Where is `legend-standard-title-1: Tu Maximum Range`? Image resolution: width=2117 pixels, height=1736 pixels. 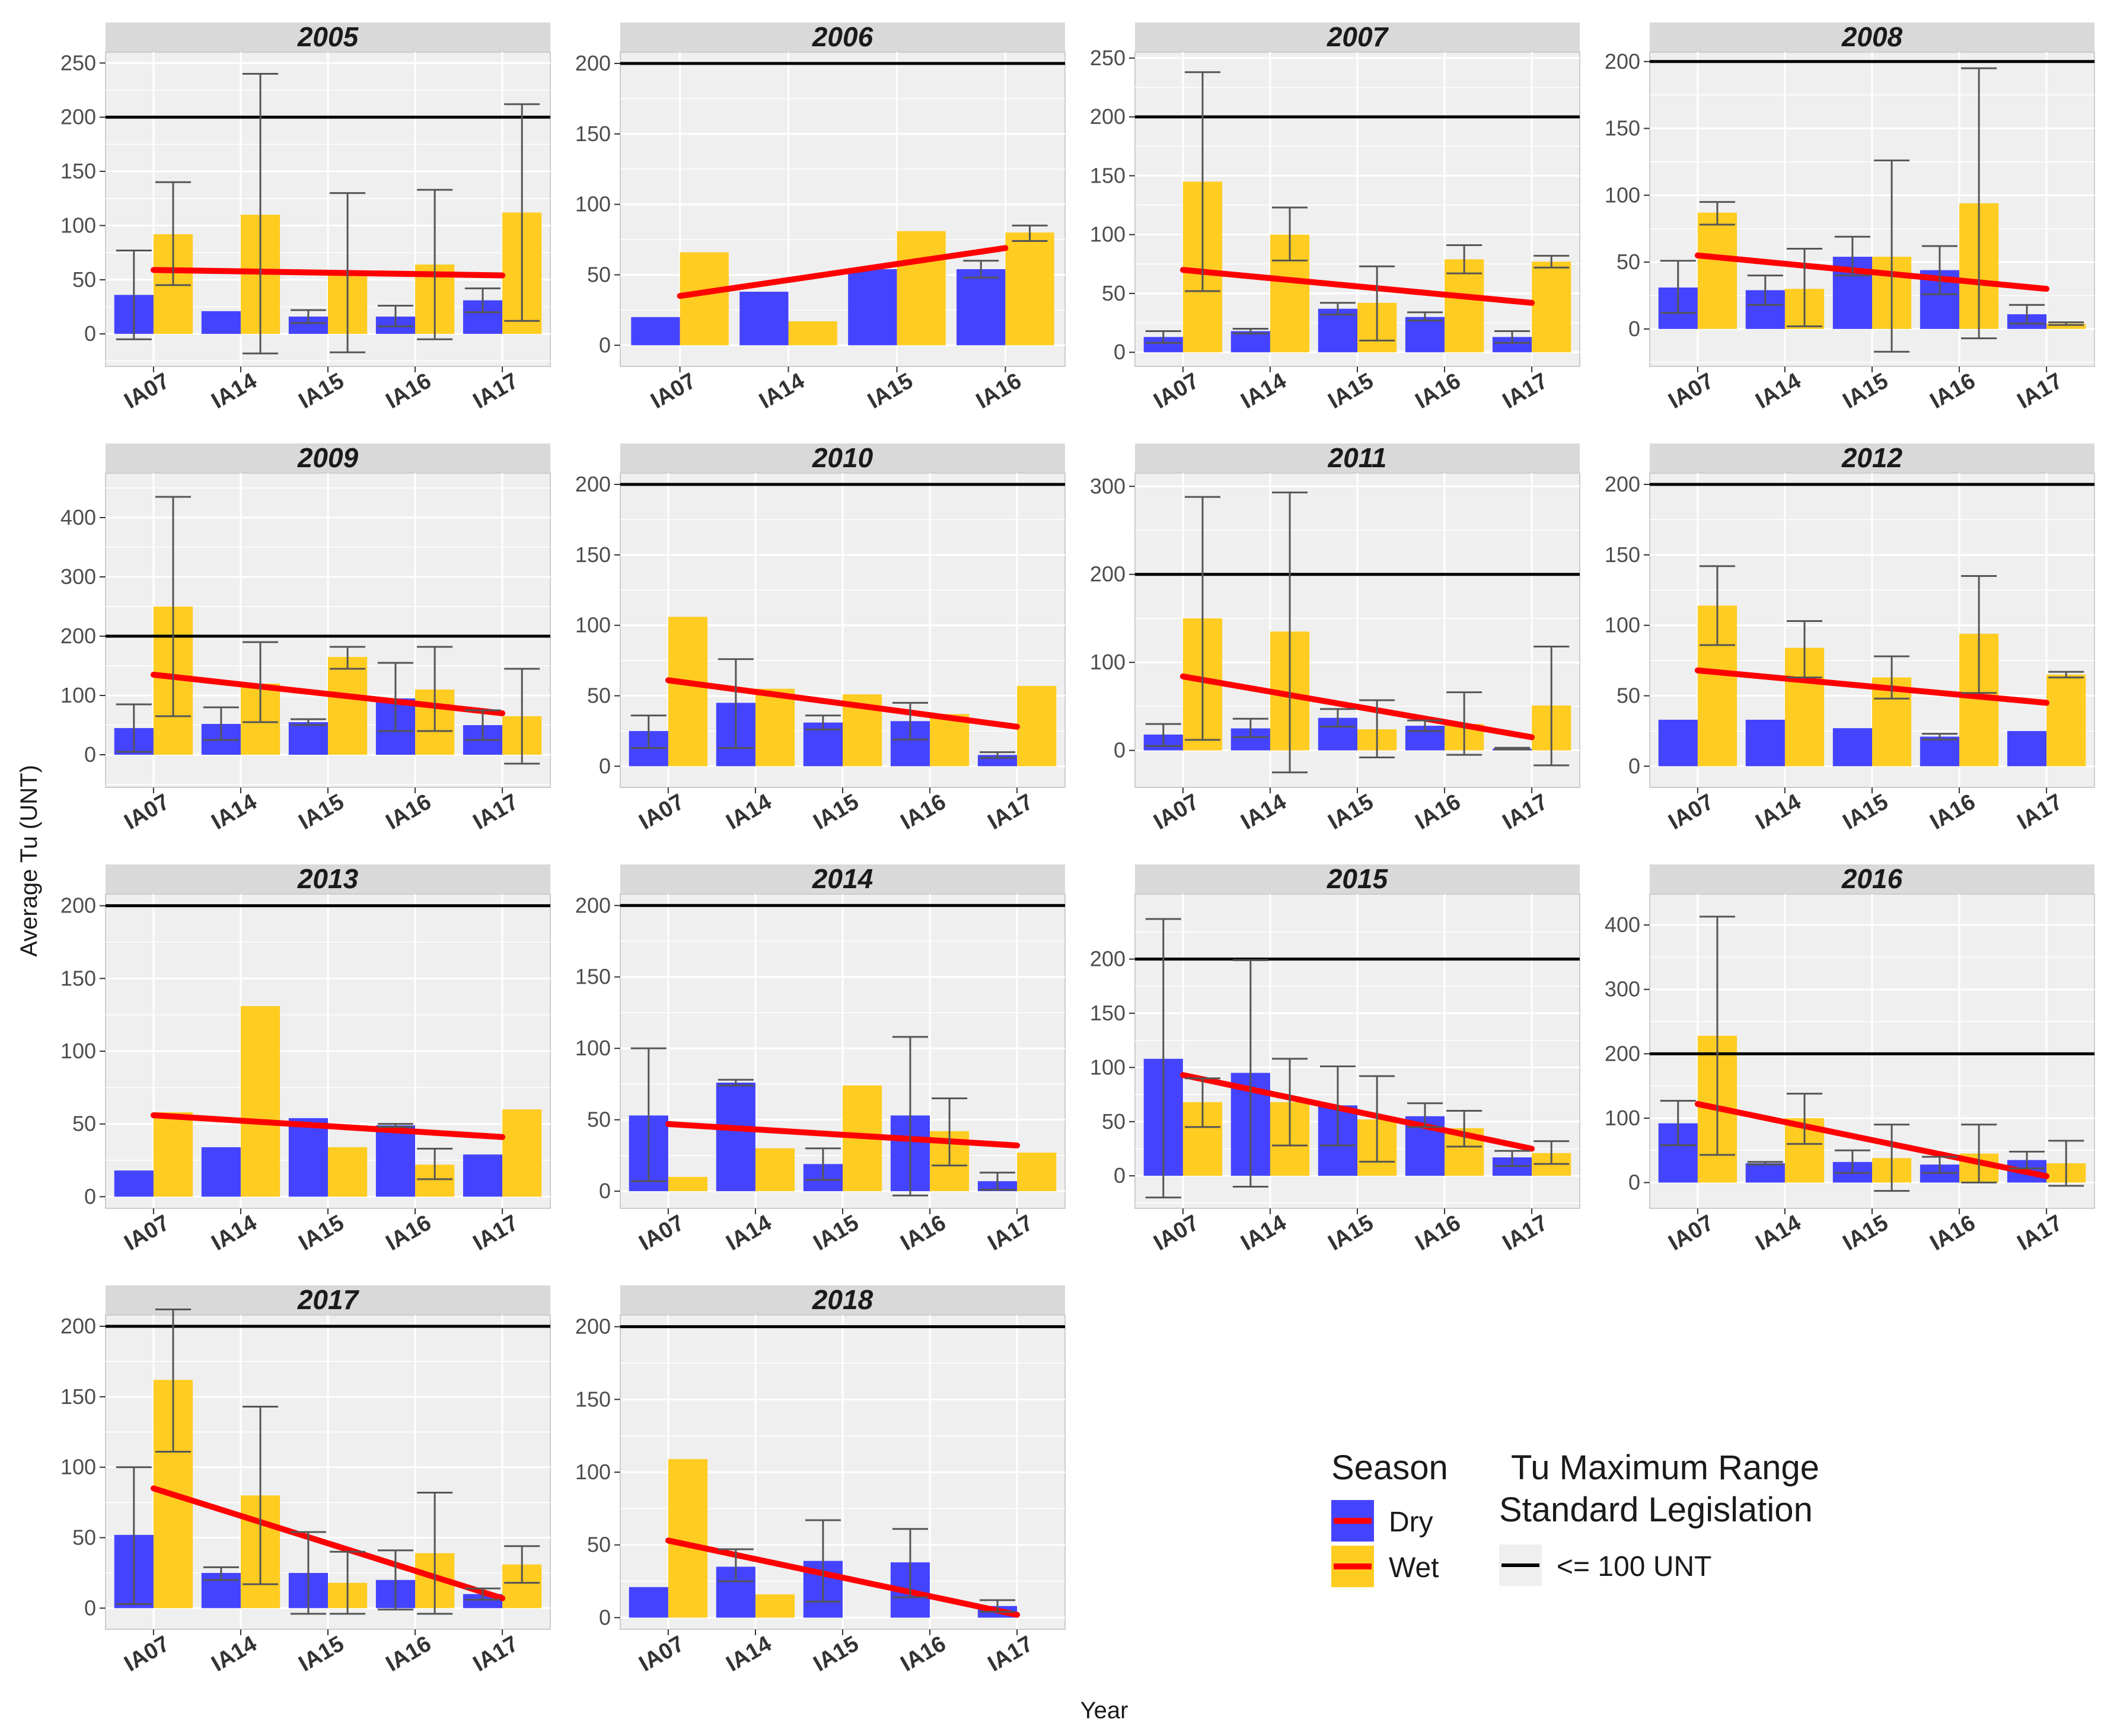
legend-standard-title-1: Tu Maximum Range is located at coordinates (1665, 1467).